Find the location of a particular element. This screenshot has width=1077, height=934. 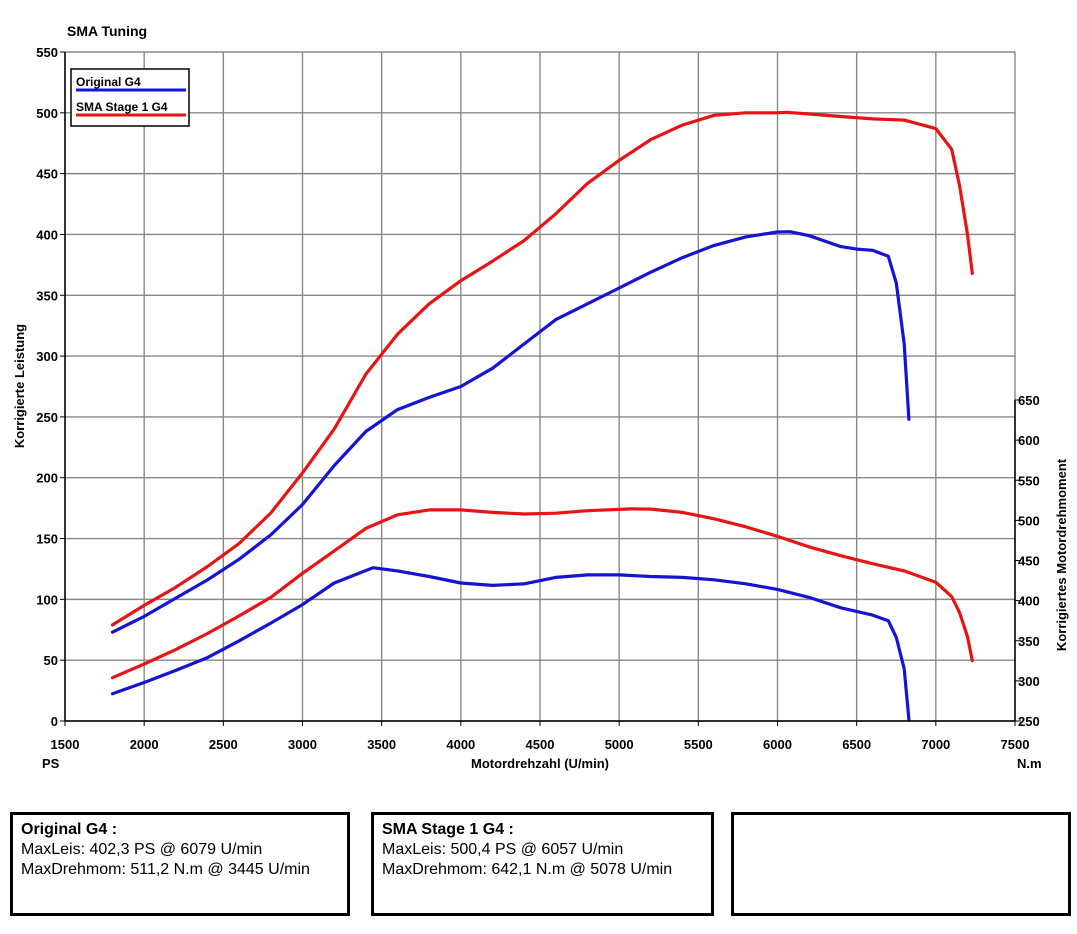

y-tick-label-right: 650 is located at coordinates (1029, 400).